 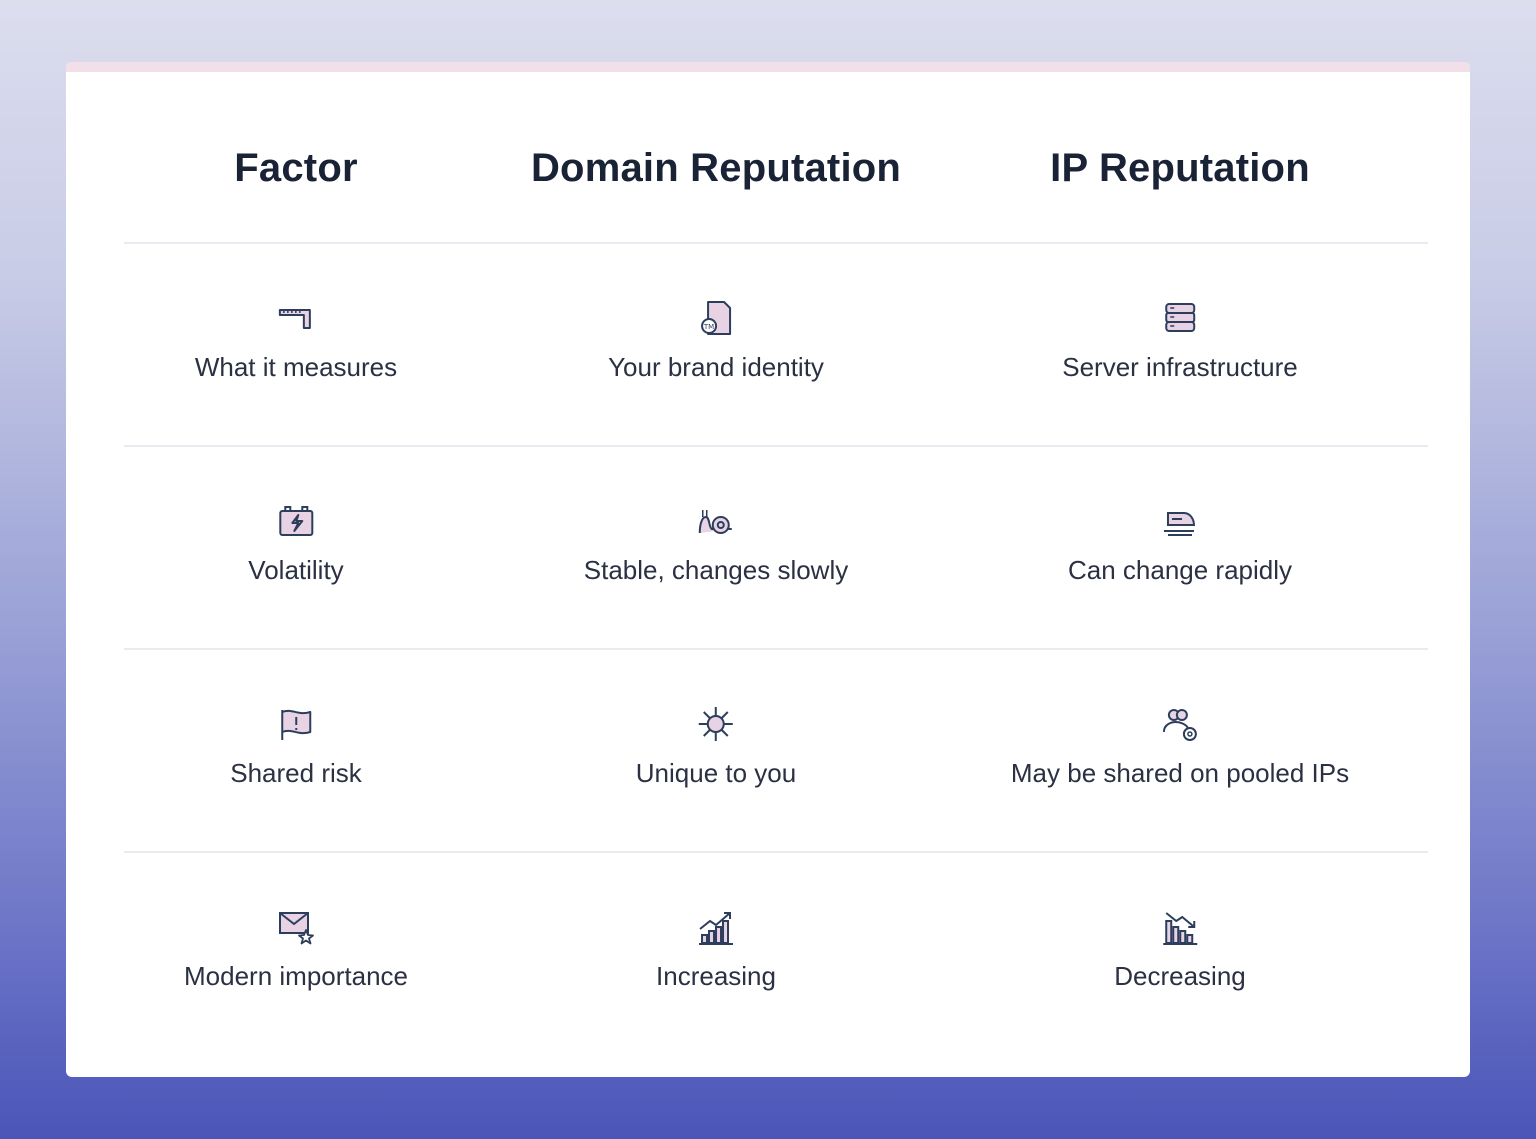 What do you see at coordinates (1180, 773) in the screenshot?
I see `cell-text: May be shared on pooled IPs` at bounding box center [1180, 773].